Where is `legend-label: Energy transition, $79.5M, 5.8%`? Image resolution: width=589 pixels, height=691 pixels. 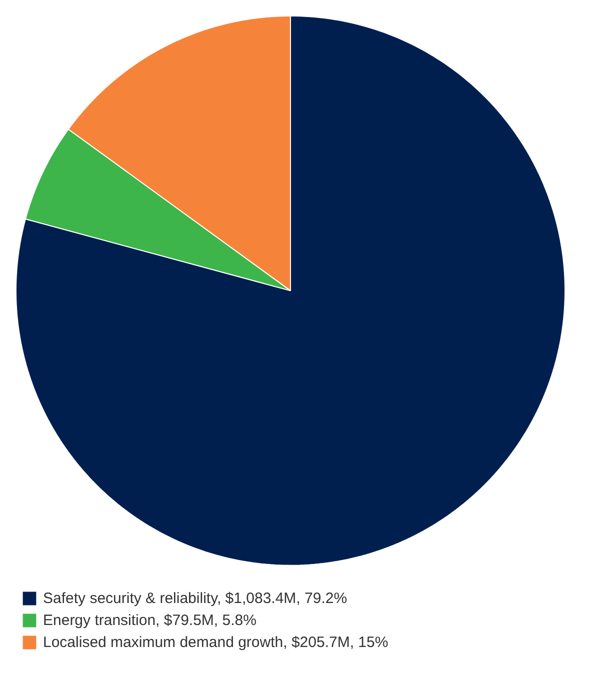 legend-label: Energy transition, $79.5M, 5.8% is located at coordinates (149, 620).